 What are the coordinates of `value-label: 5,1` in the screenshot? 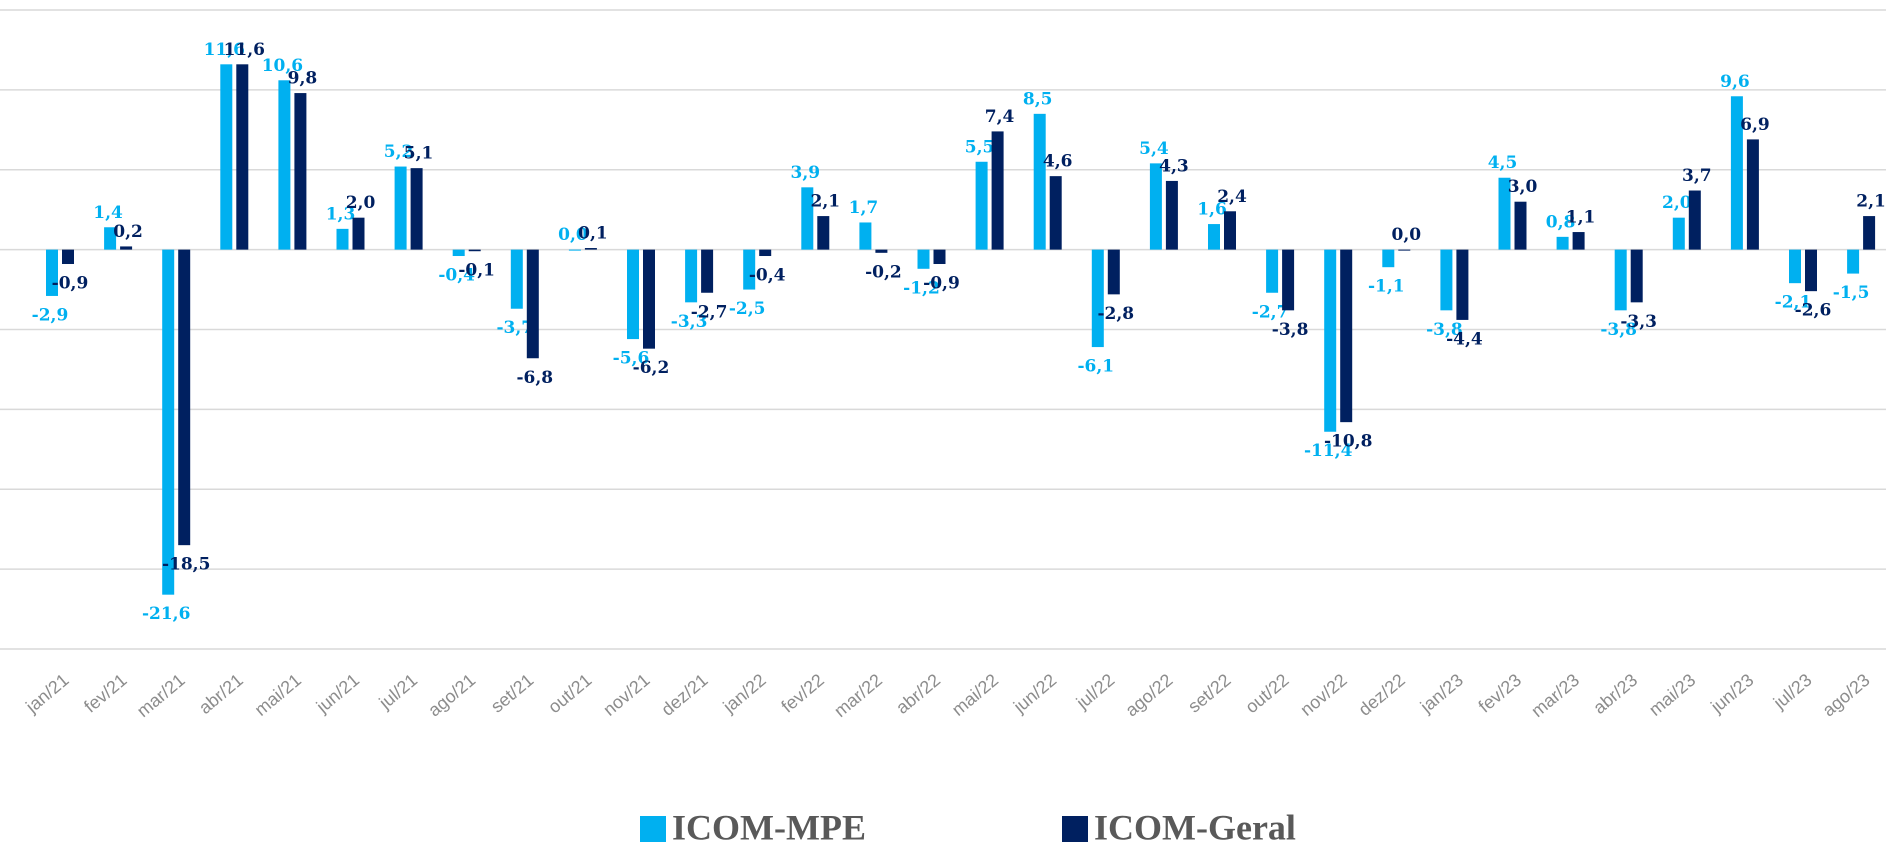 It's located at (419, 154).